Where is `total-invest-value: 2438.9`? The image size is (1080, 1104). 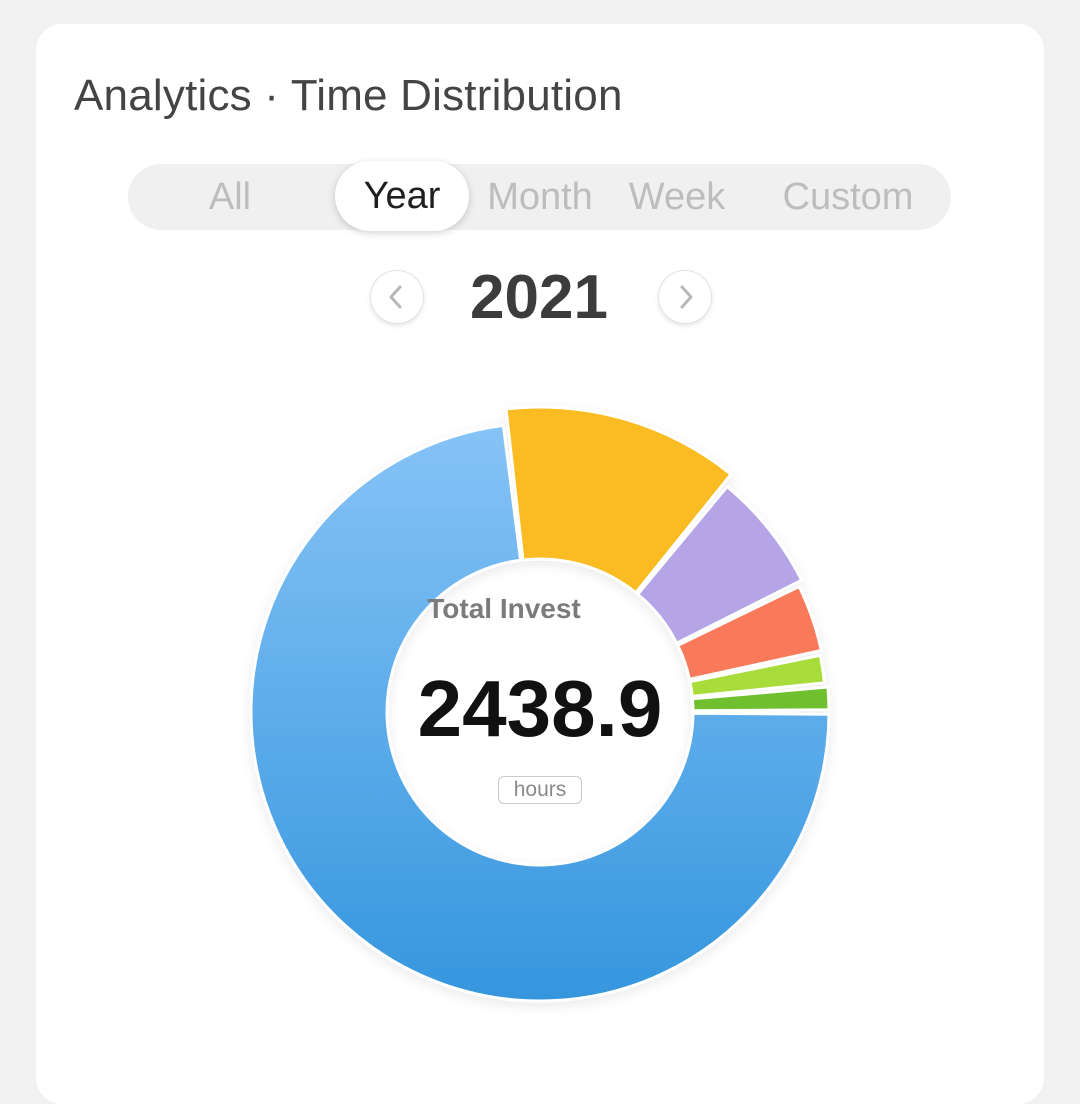
total-invest-value: 2438.9 is located at coordinates (540, 708).